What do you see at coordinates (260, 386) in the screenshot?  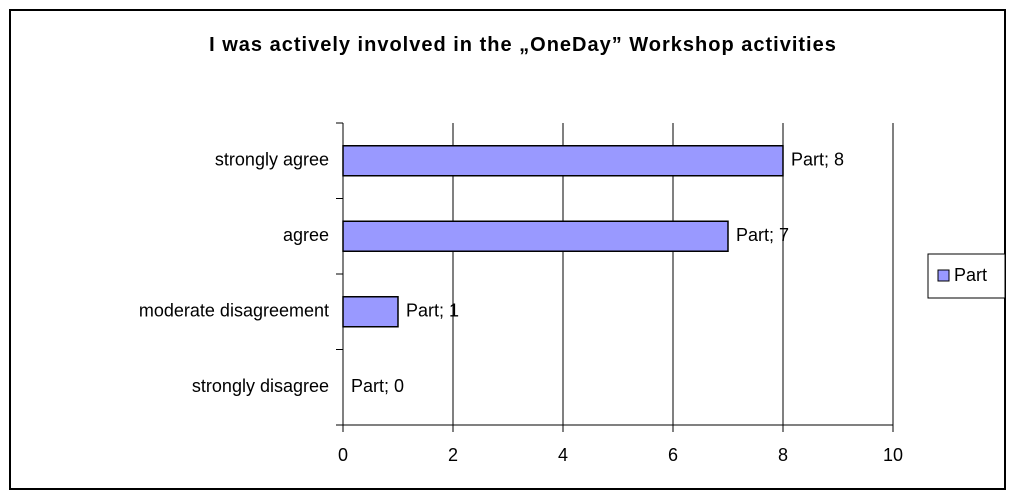 I see `y-tick-label: strongly disagree` at bounding box center [260, 386].